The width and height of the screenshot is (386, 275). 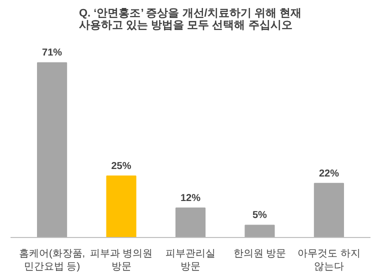 I want to click on x-tick-label: 아무것도 하지 않는다, so click(x=329, y=260).